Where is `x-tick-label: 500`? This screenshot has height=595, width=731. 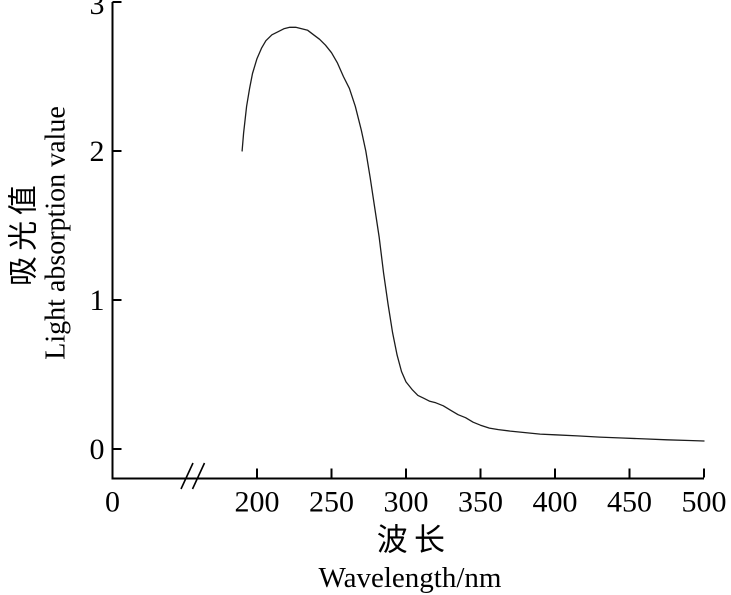
x-tick-label: 500 is located at coordinates (704, 502).